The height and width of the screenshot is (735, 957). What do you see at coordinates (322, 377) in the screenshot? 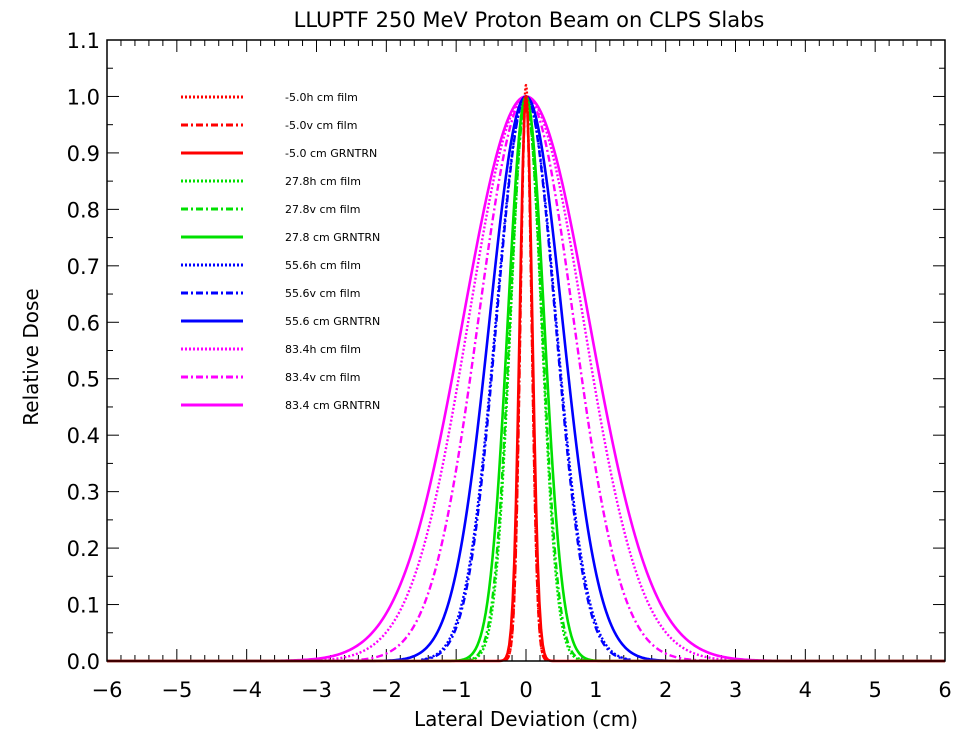
I see `legend-label-10: 83.4v cm film` at bounding box center [322, 377].